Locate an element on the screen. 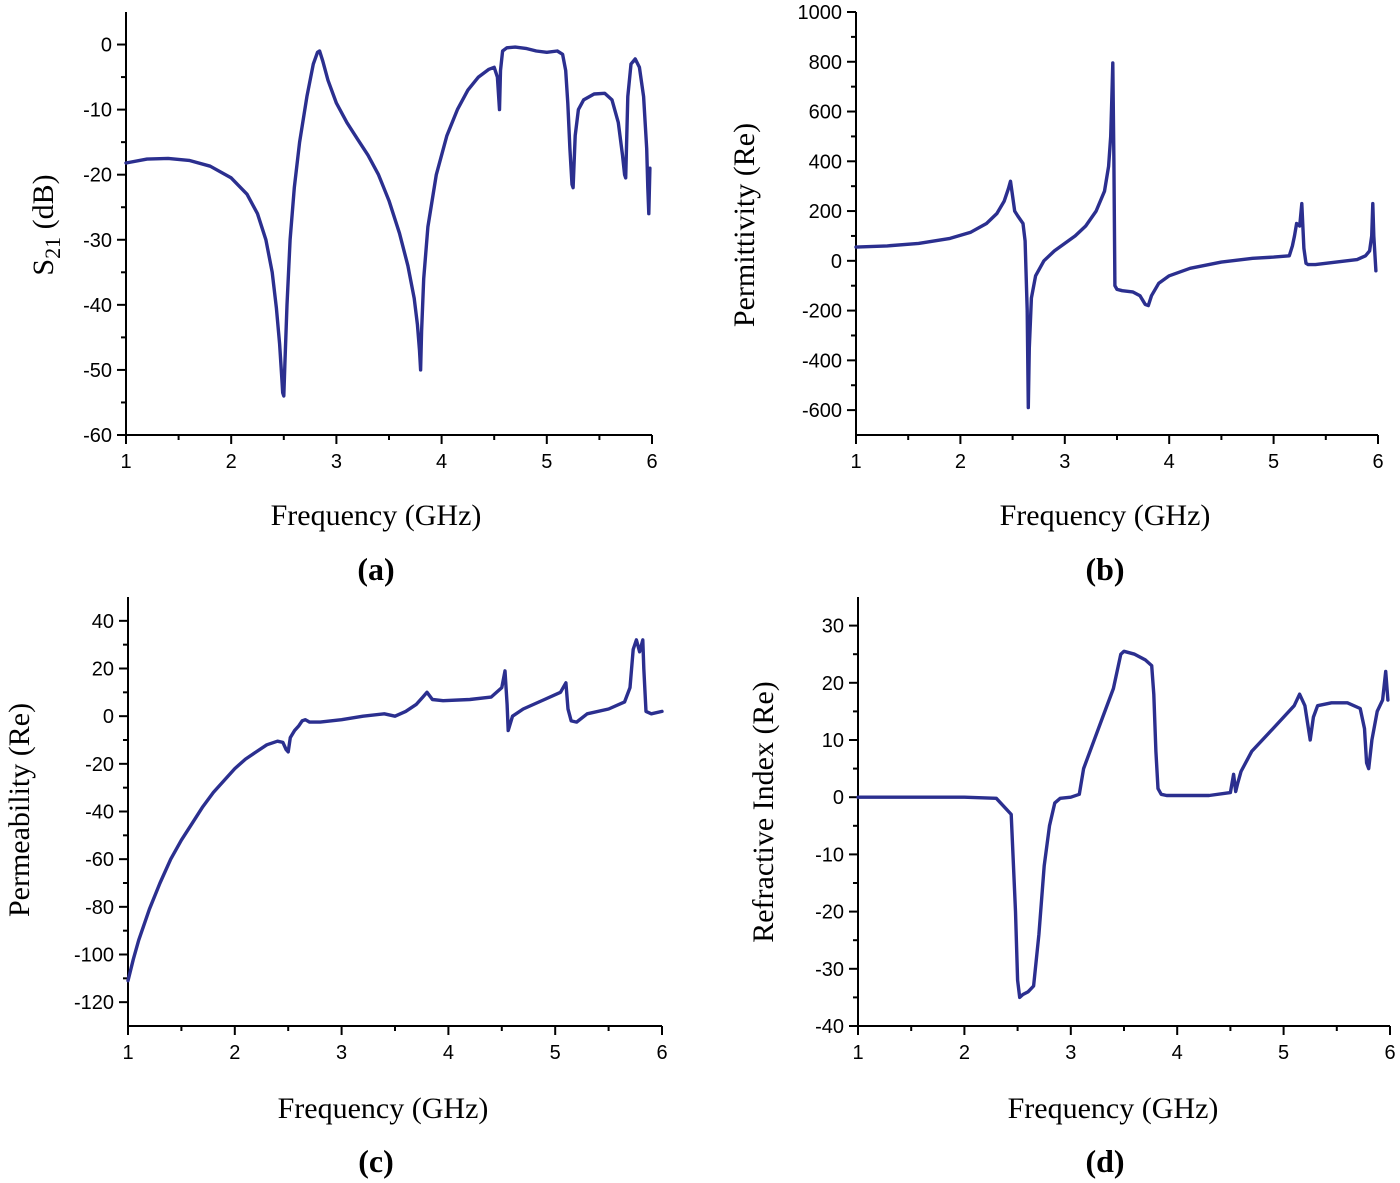  y-tick-label-d: 0 is located at coordinates (838, 798).